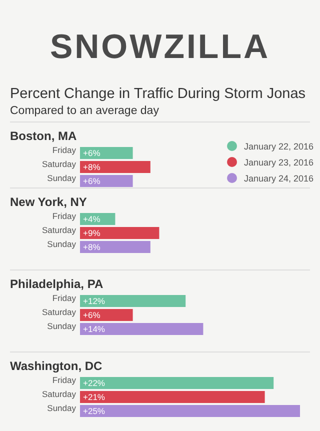 The height and width of the screenshot is (431, 320). Describe the element at coordinates (279, 147) in the screenshot. I see `legend-label: January 22, 2016` at that location.